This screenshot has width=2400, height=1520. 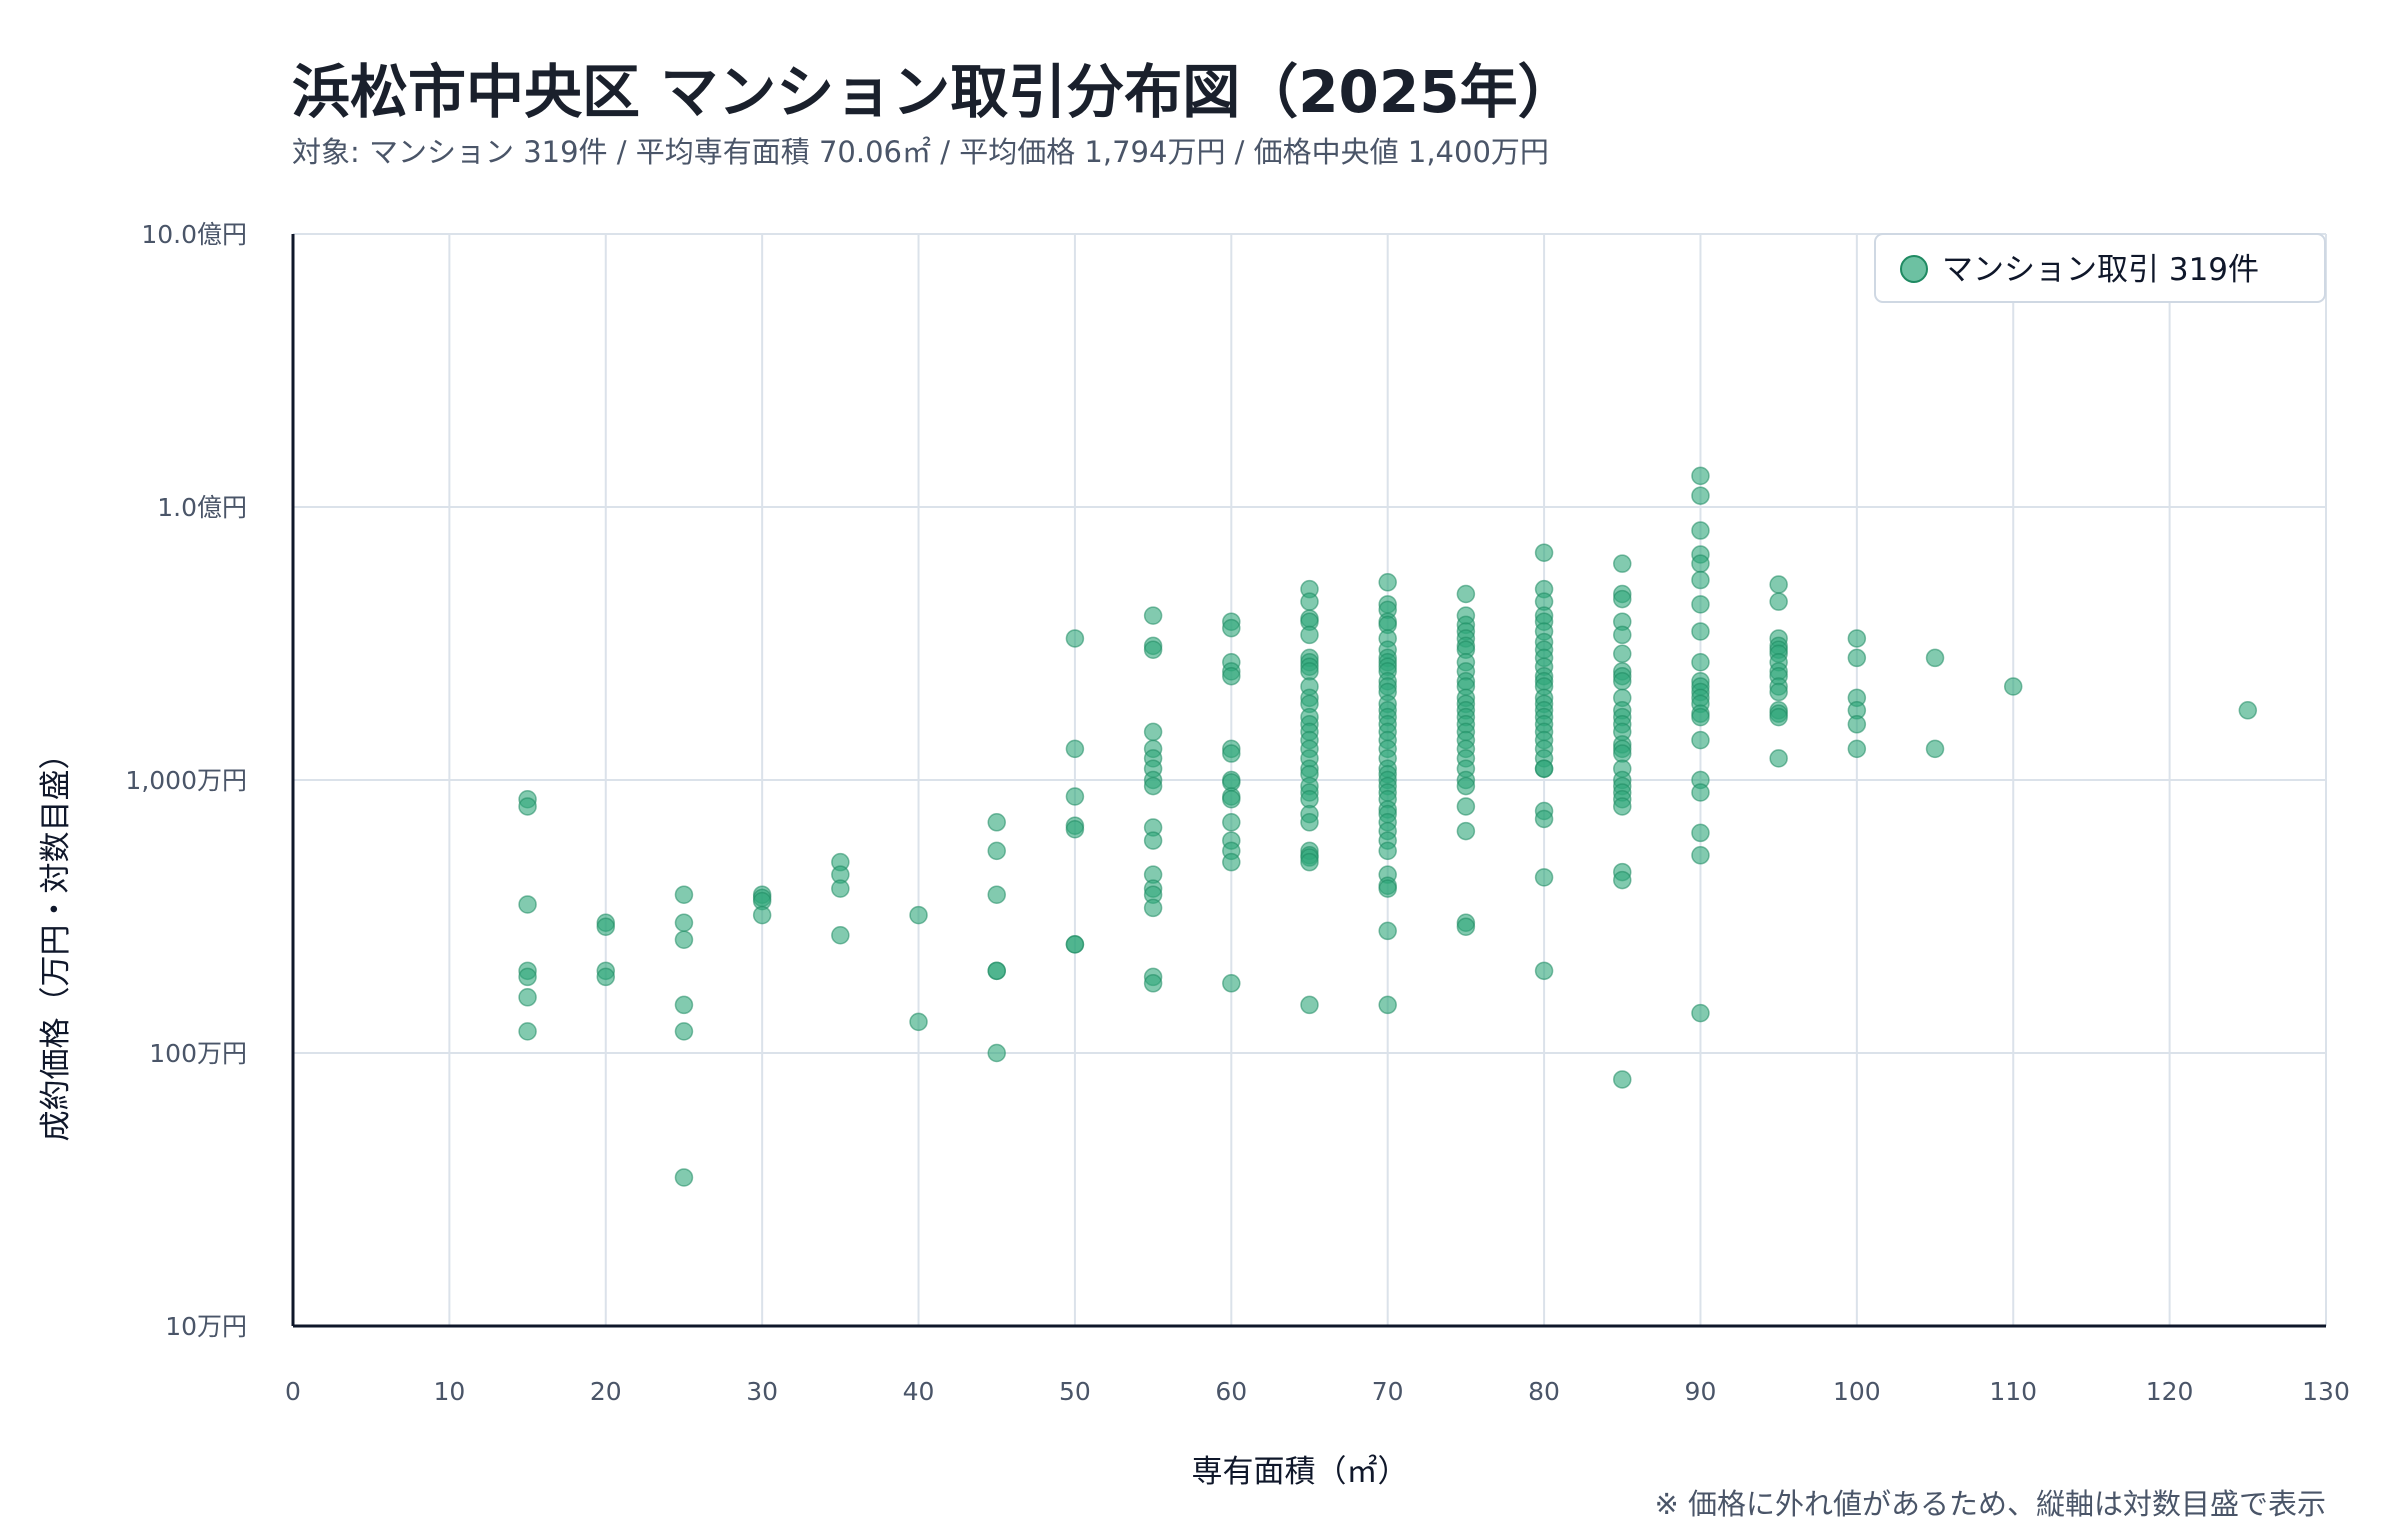 I want to click on chart-title: 浜松市中央区 マンション取引分布図（2025年）, so click(x=934, y=92).